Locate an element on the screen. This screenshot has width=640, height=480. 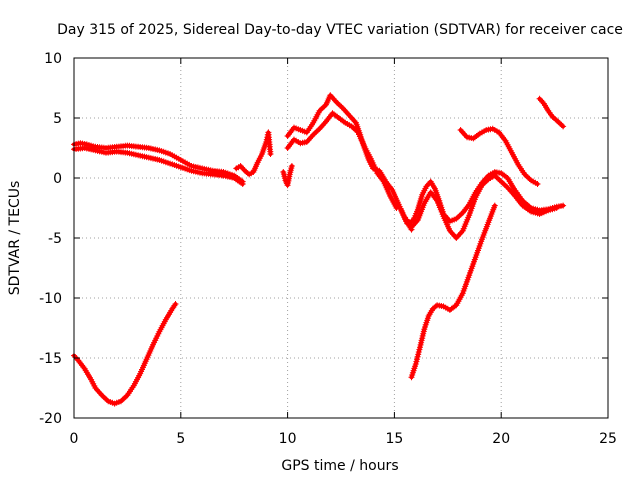
x-axis-label: GPS time / hours is located at coordinates (339, 466).